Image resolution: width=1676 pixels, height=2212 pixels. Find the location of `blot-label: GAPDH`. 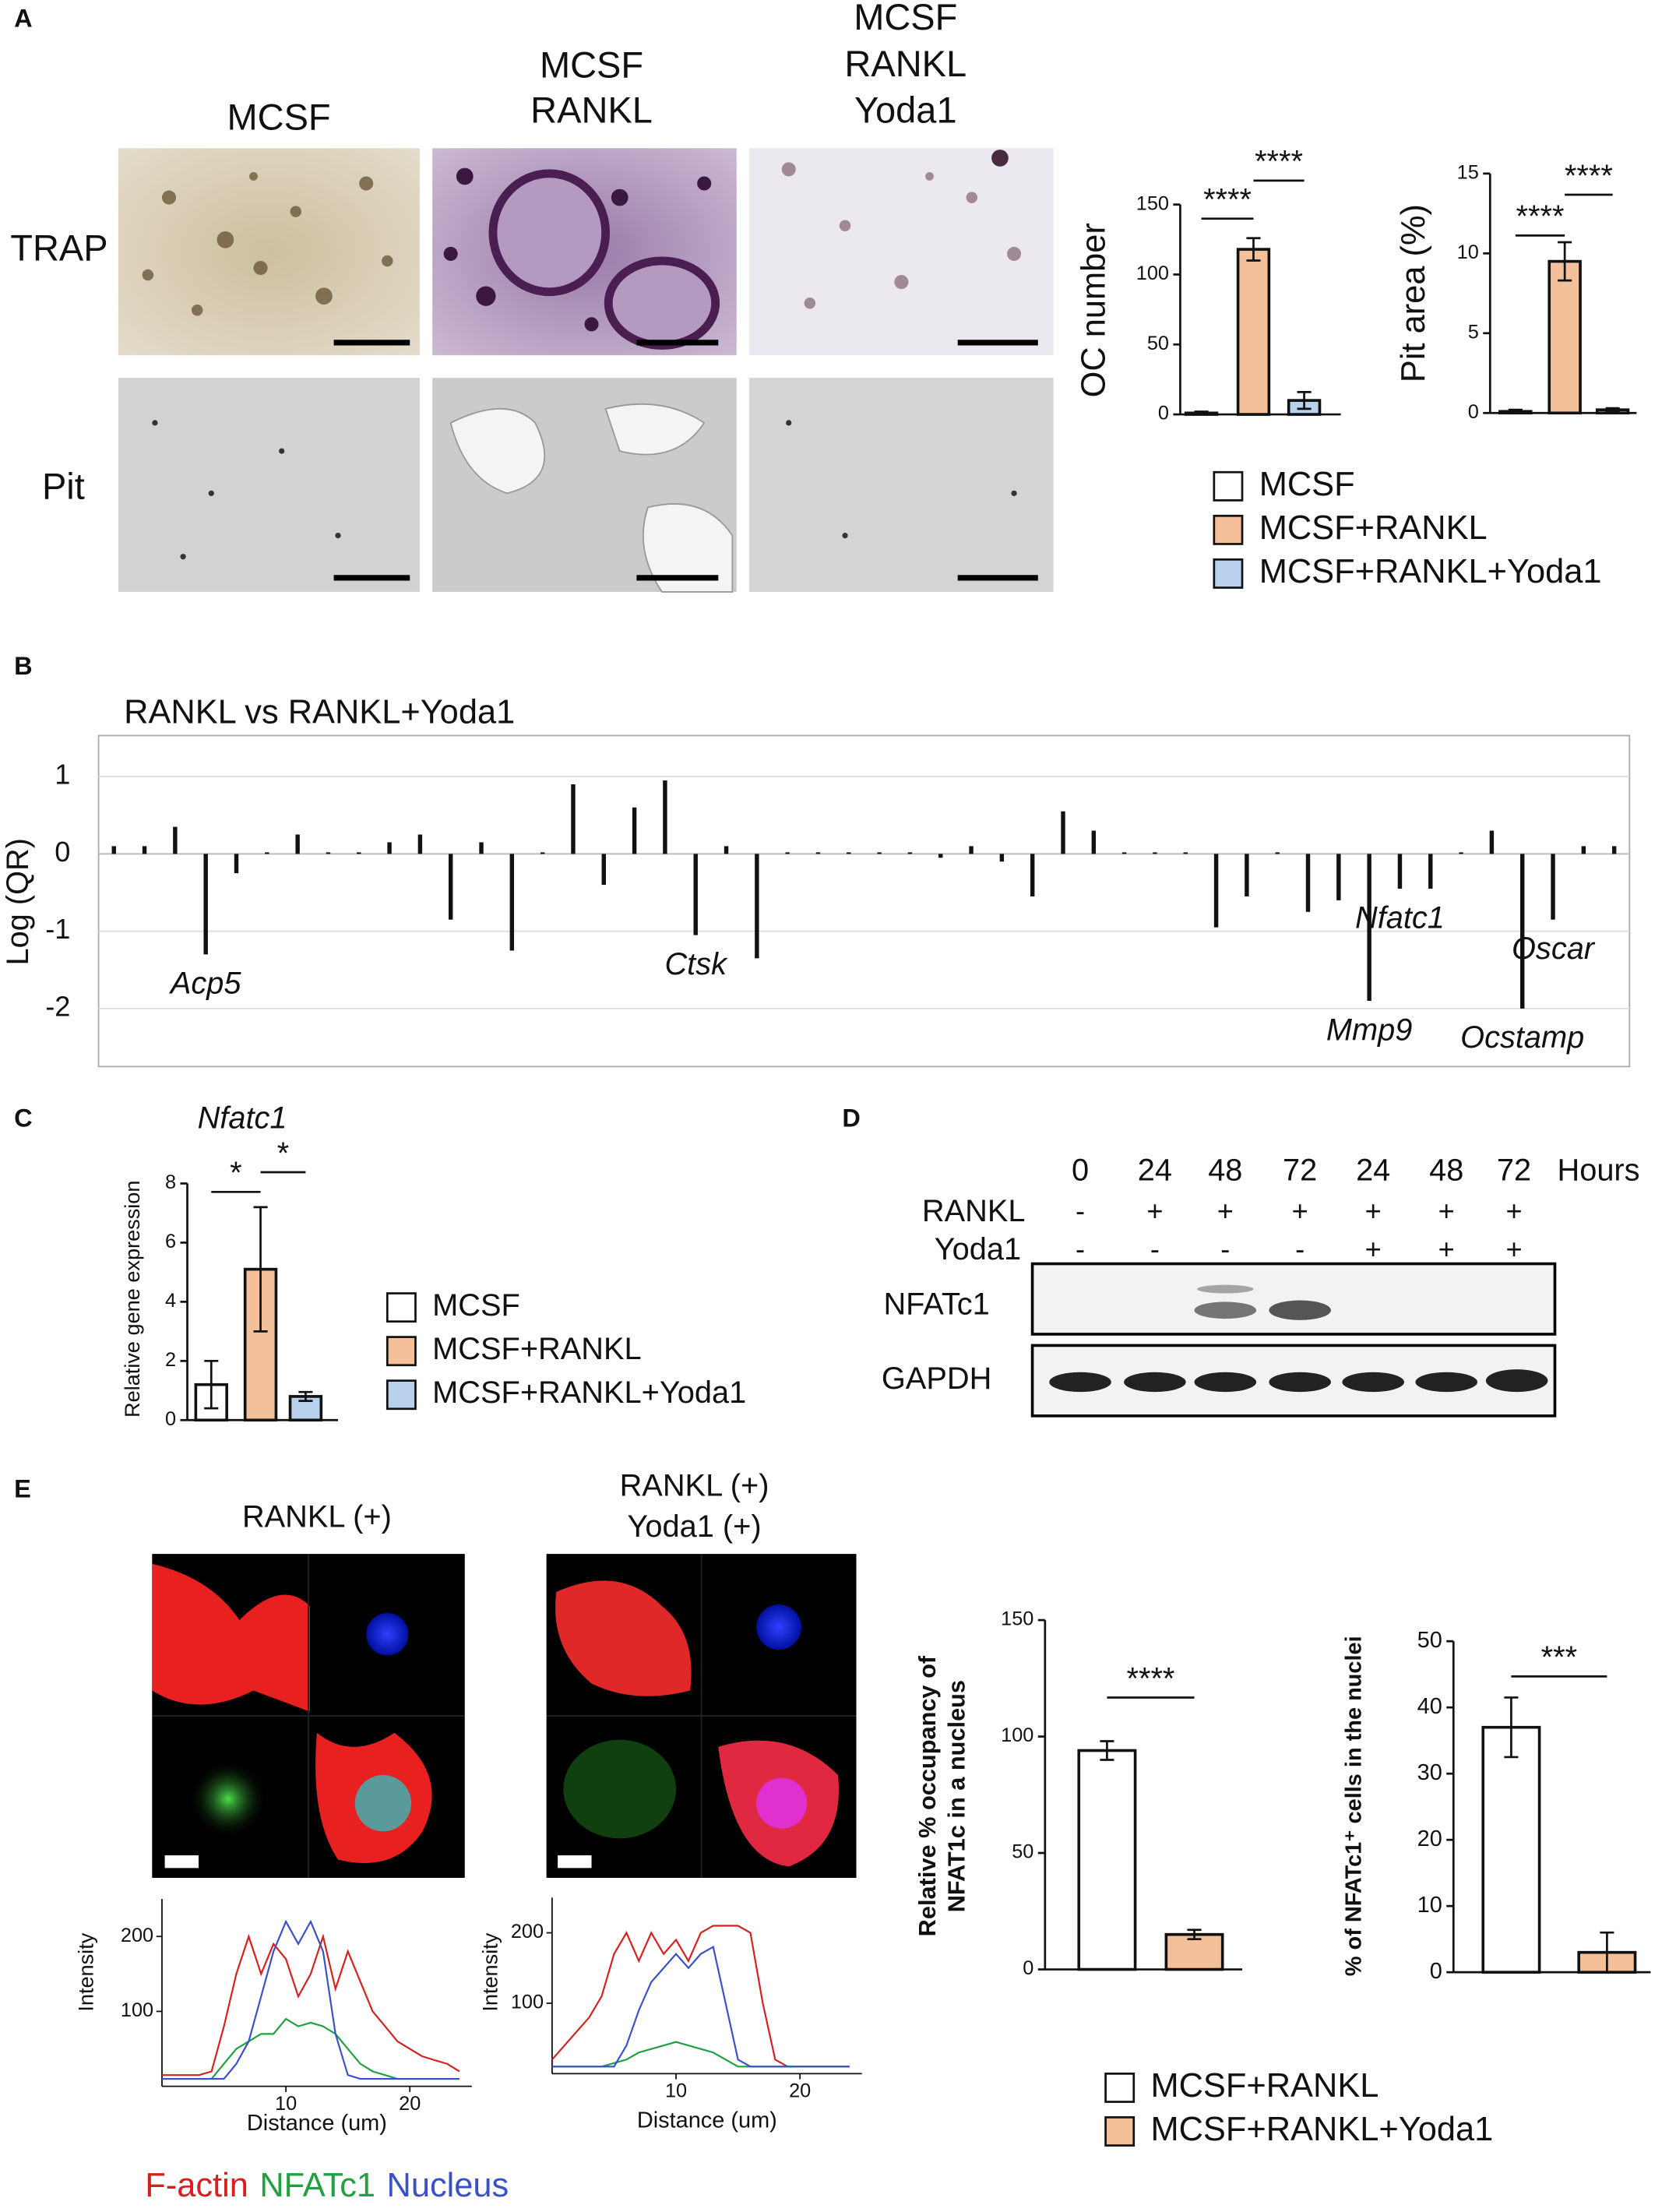

blot-label: GAPDH is located at coordinates (936, 1378).